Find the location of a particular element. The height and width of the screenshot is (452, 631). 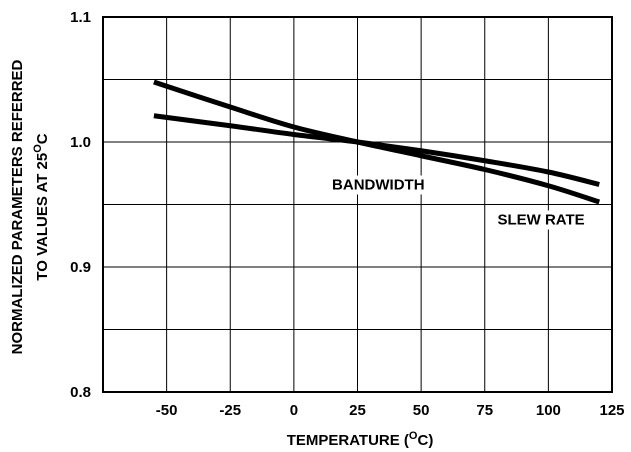

x-tick-label: 50 is located at coordinates (421, 410).